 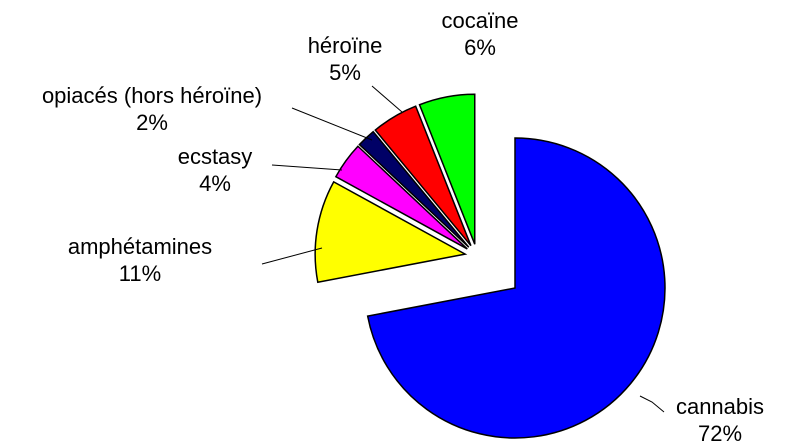 What do you see at coordinates (140, 246) in the screenshot?
I see `slice-label: amphétamines` at bounding box center [140, 246].